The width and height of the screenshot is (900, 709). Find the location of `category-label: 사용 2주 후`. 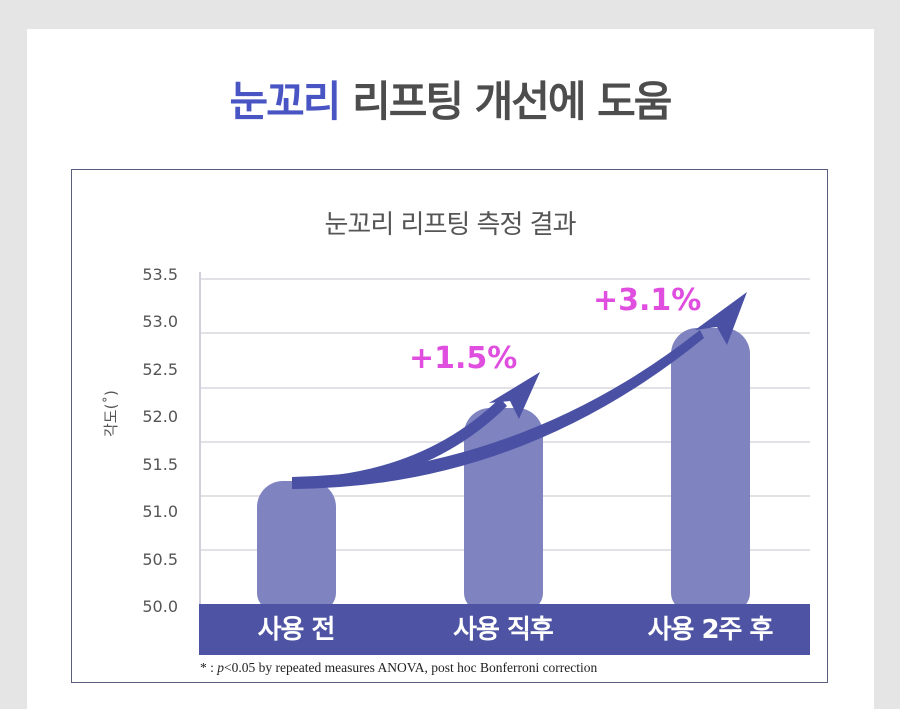

category-label: 사용 2주 후 is located at coordinates (710, 630).